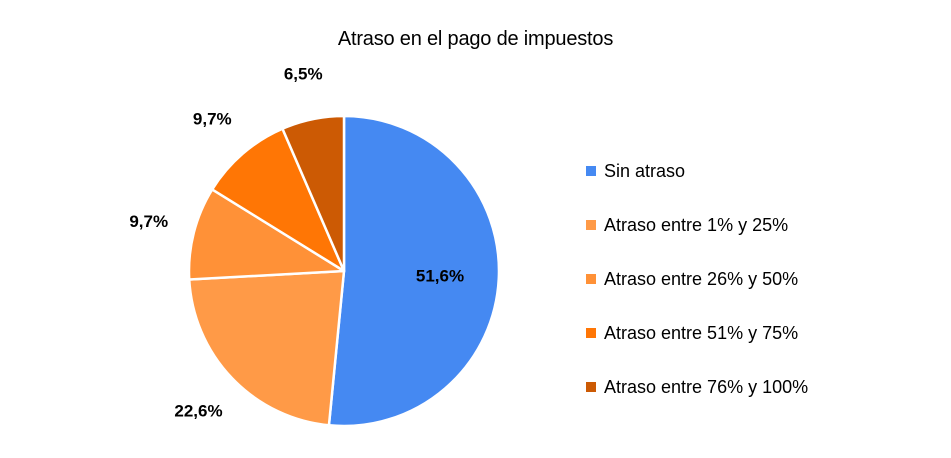 The width and height of the screenshot is (951, 458). I want to click on legend-label: Atraso entre 26% y 50%, so click(701, 279).